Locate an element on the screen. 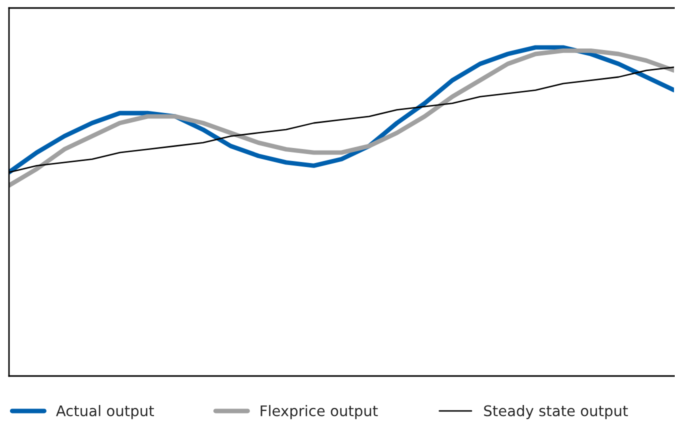 This screenshot has height=422, width=675. legend-label: Steady state output is located at coordinates (556, 412).